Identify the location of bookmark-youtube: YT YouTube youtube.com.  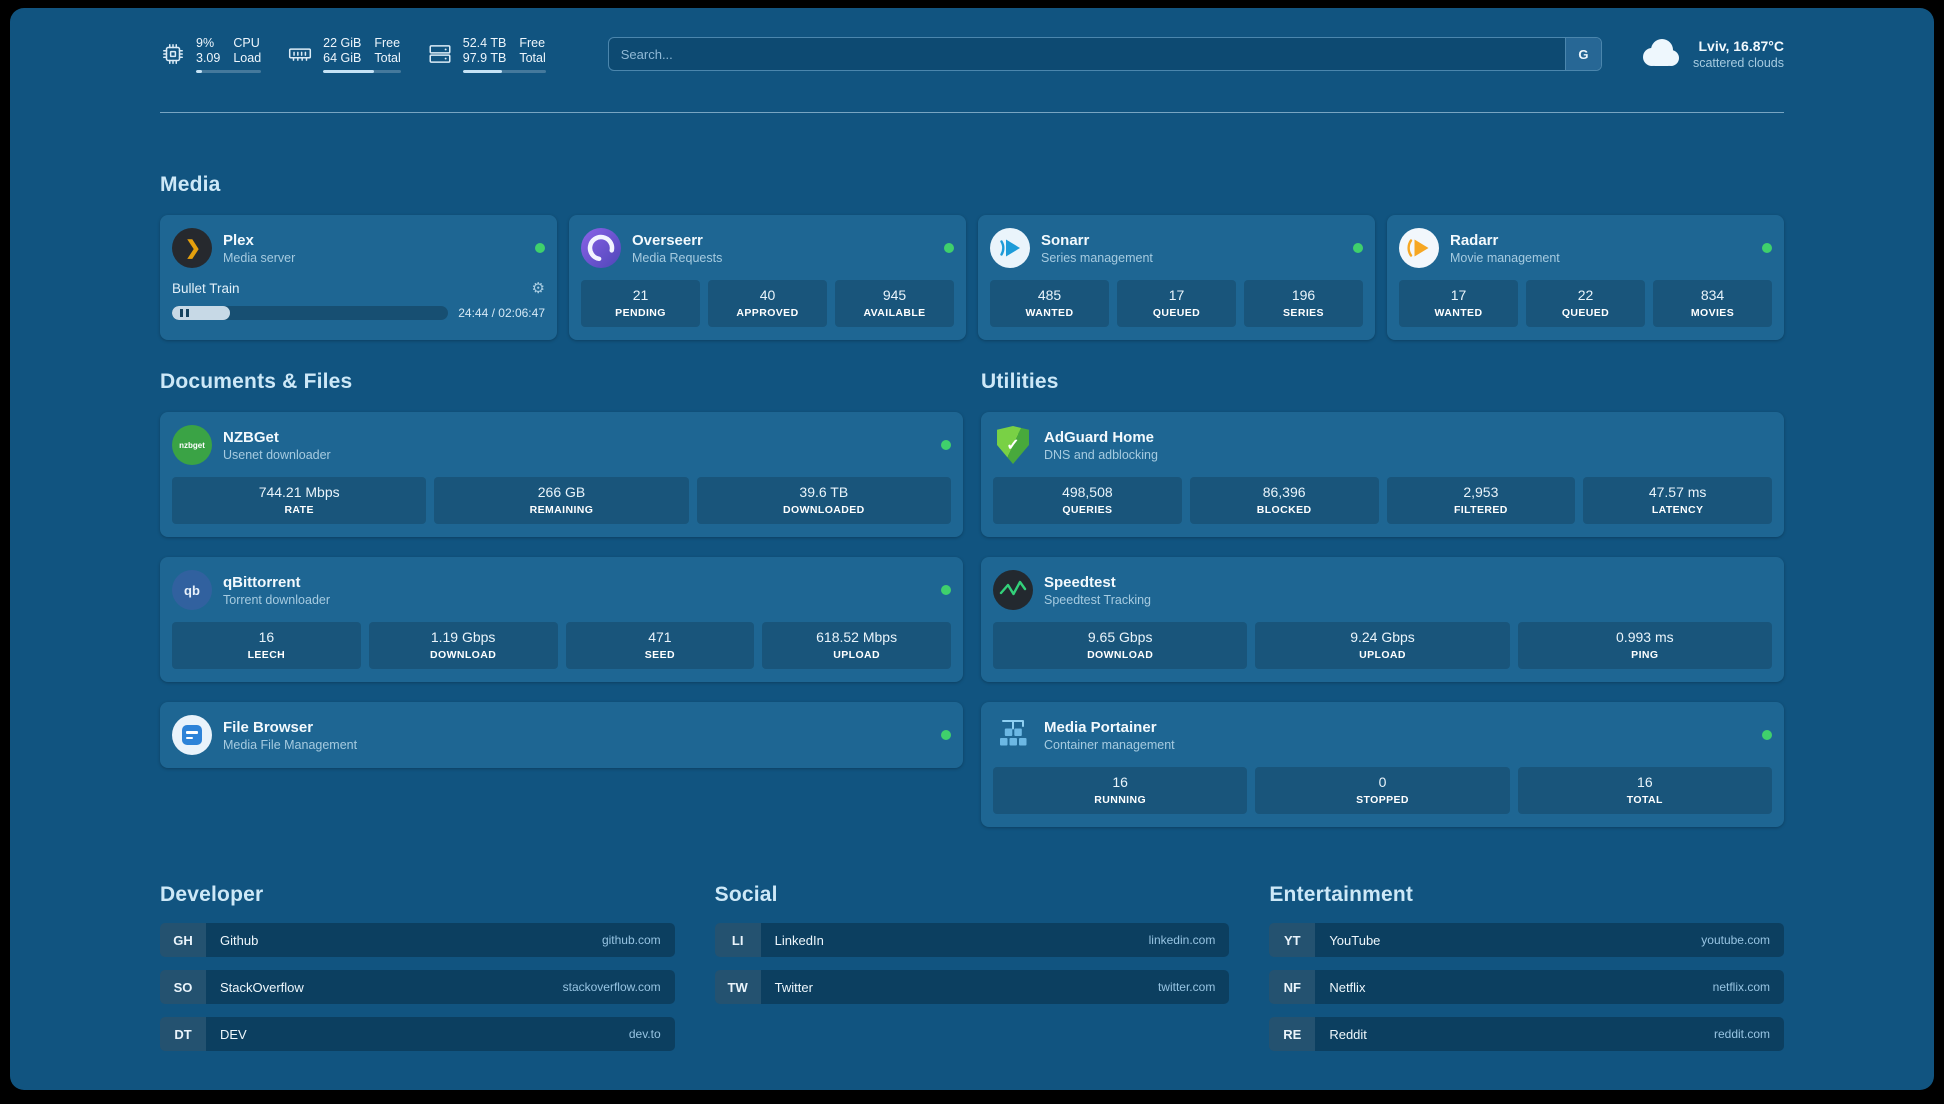
(1526, 940).